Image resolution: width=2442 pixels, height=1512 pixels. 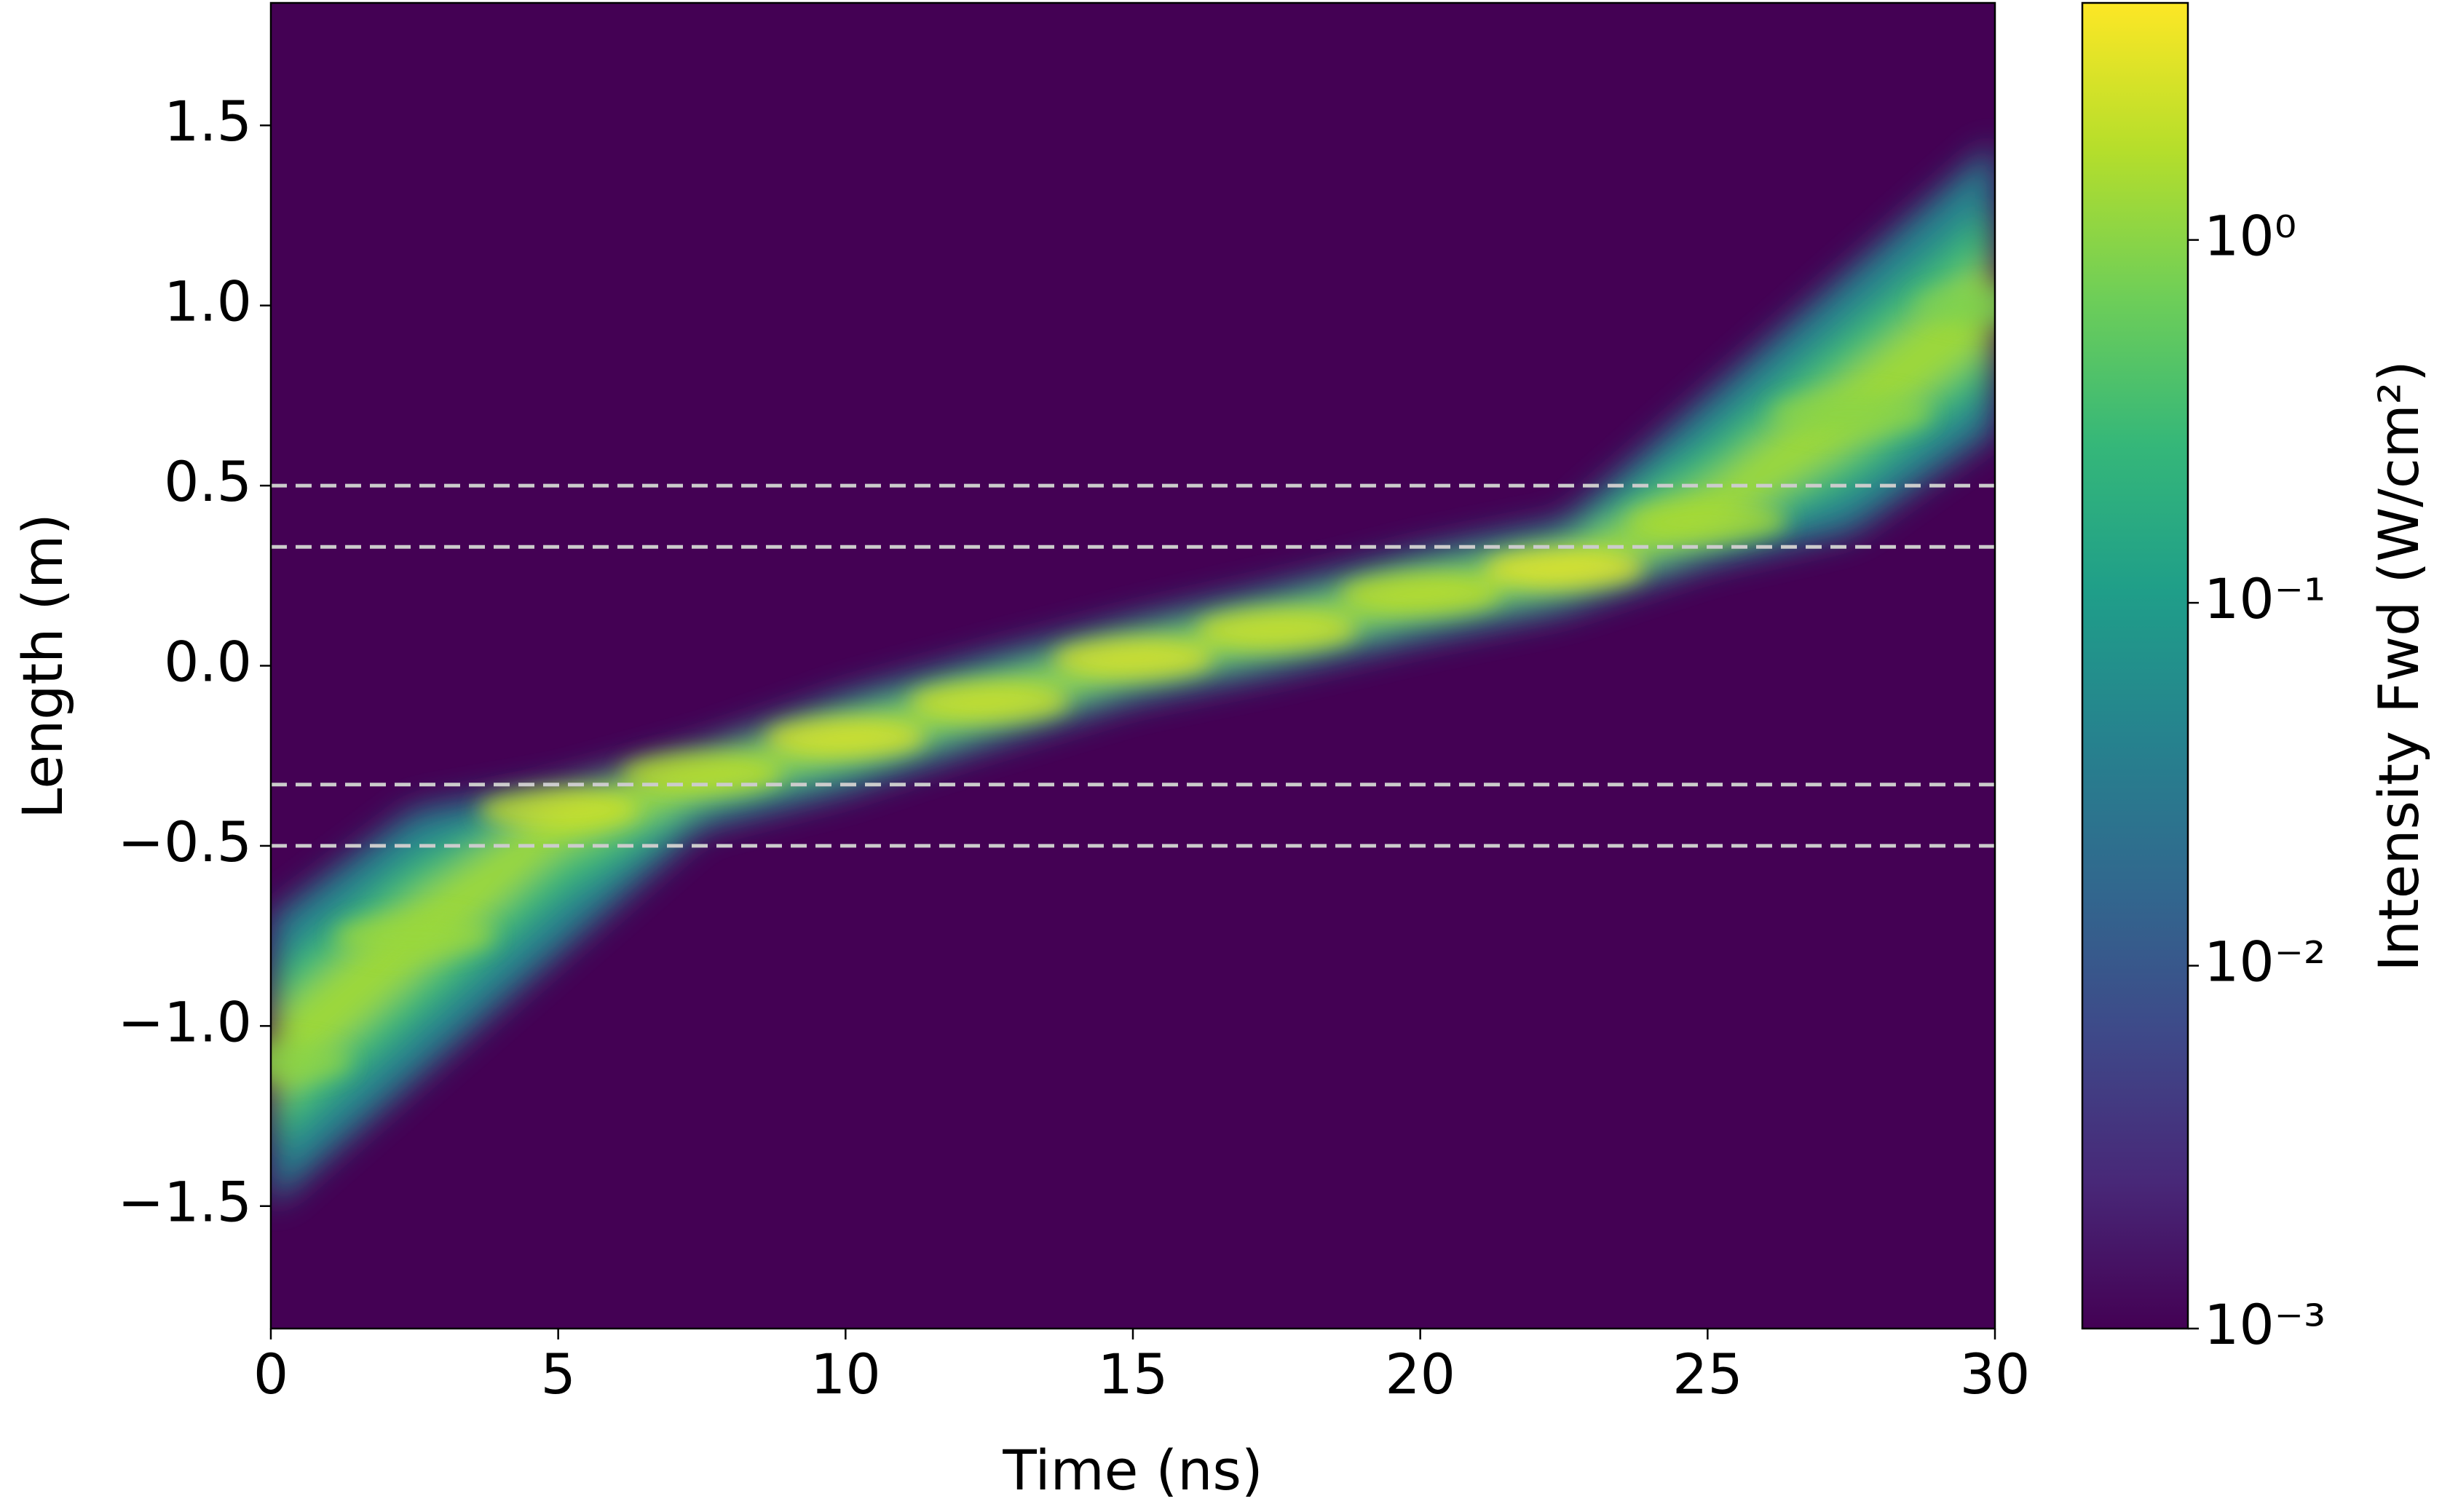 I want to click on y-axis-title: Length (m), so click(x=42, y=666).